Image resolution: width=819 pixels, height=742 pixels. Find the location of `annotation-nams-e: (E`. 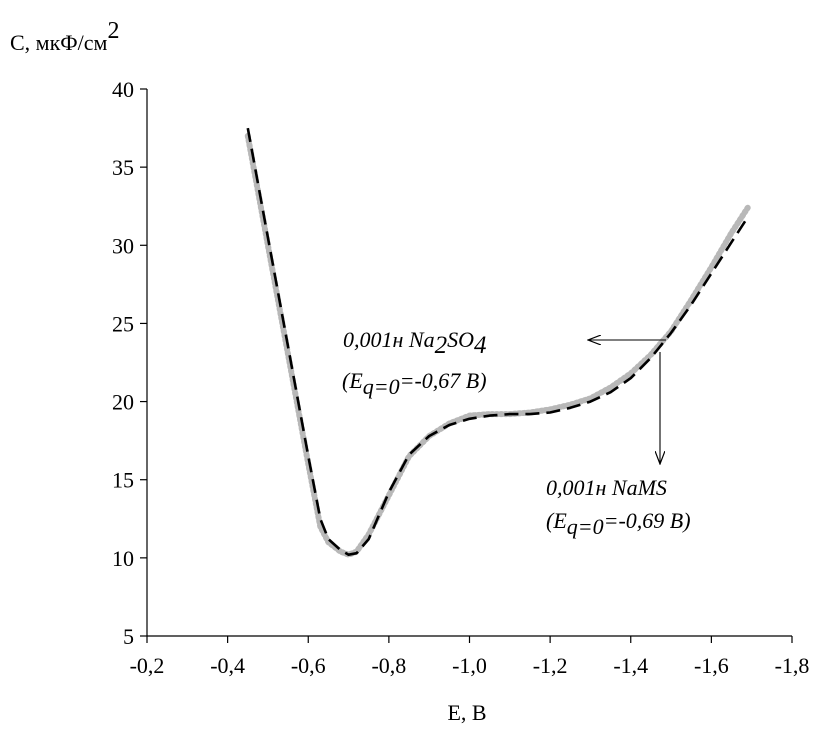

annotation-nams-e: (E is located at coordinates (556, 520).